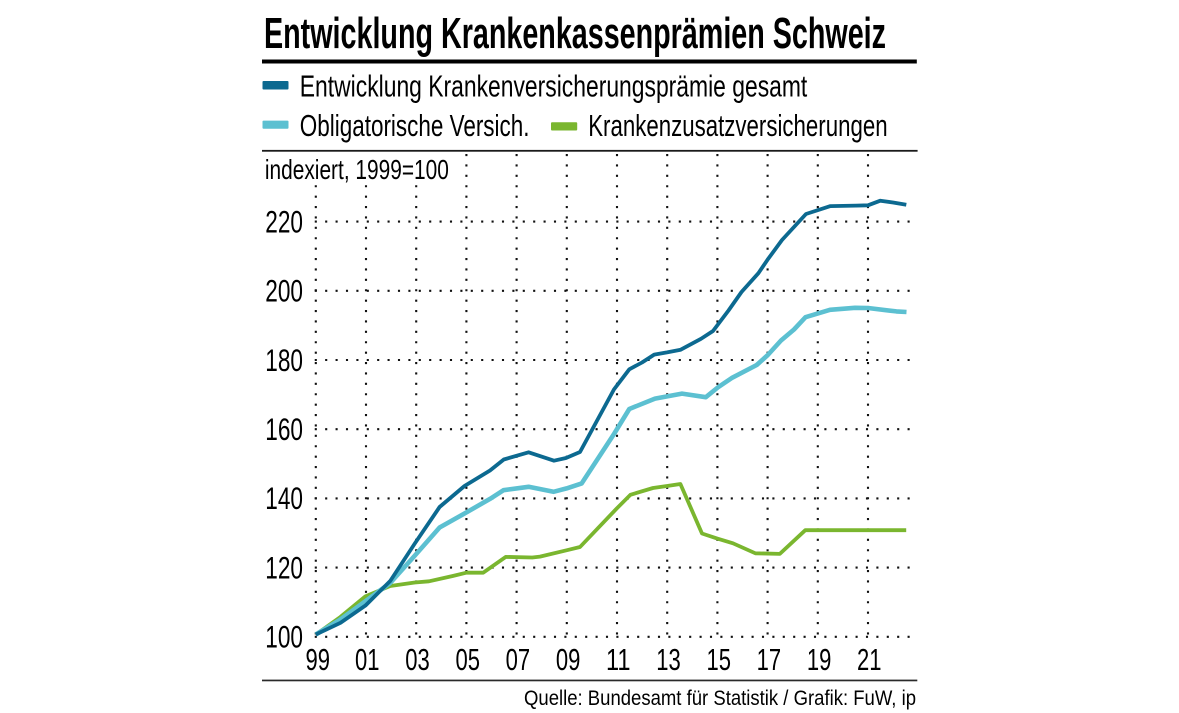 The width and height of the screenshot is (1179, 713). What do you see at coordinates (869, 659) in the screenshot?
I see `svg-text: 21` at bounding box center [869, 659].